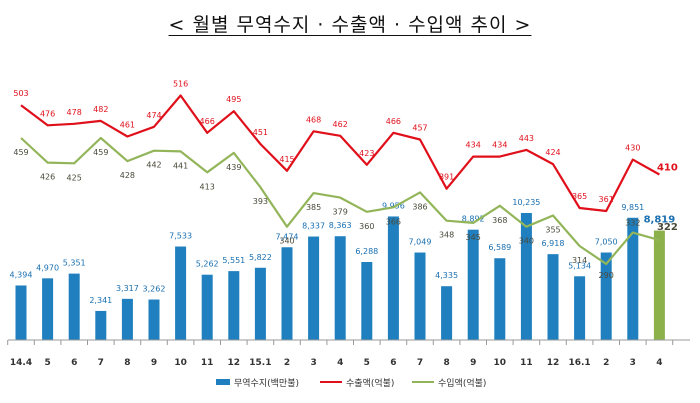  What do you see at coordinates (100, 300) in the screenshot?
I see `bar-label: 2,341` at bounding box center [100, 300].